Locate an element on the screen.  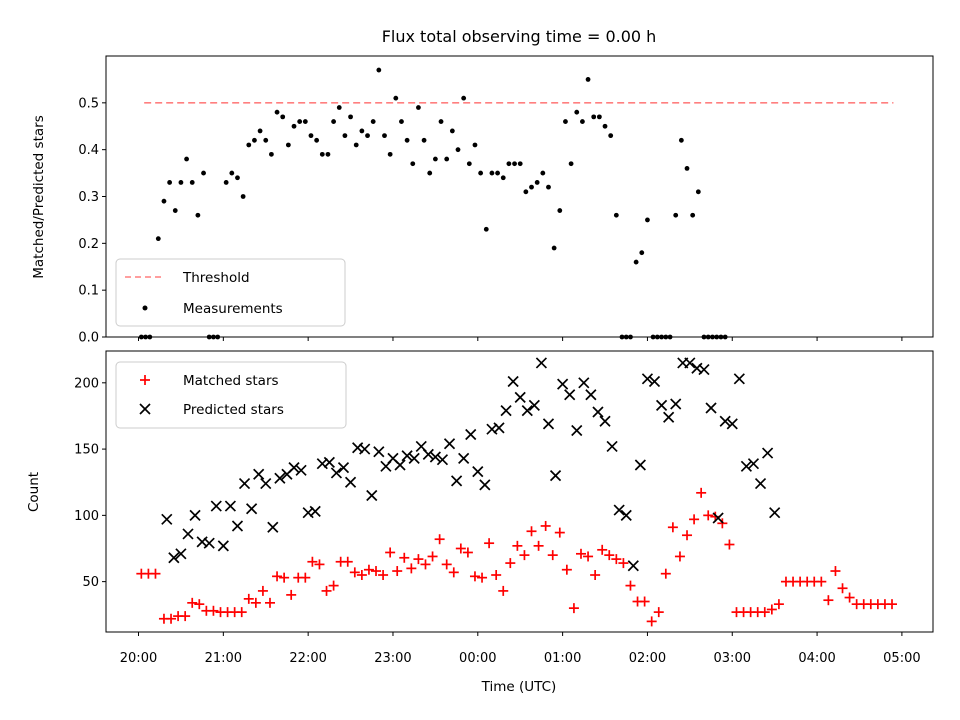
bottom-x-tick-label: 01:00 is located at coordinates (562, 658).